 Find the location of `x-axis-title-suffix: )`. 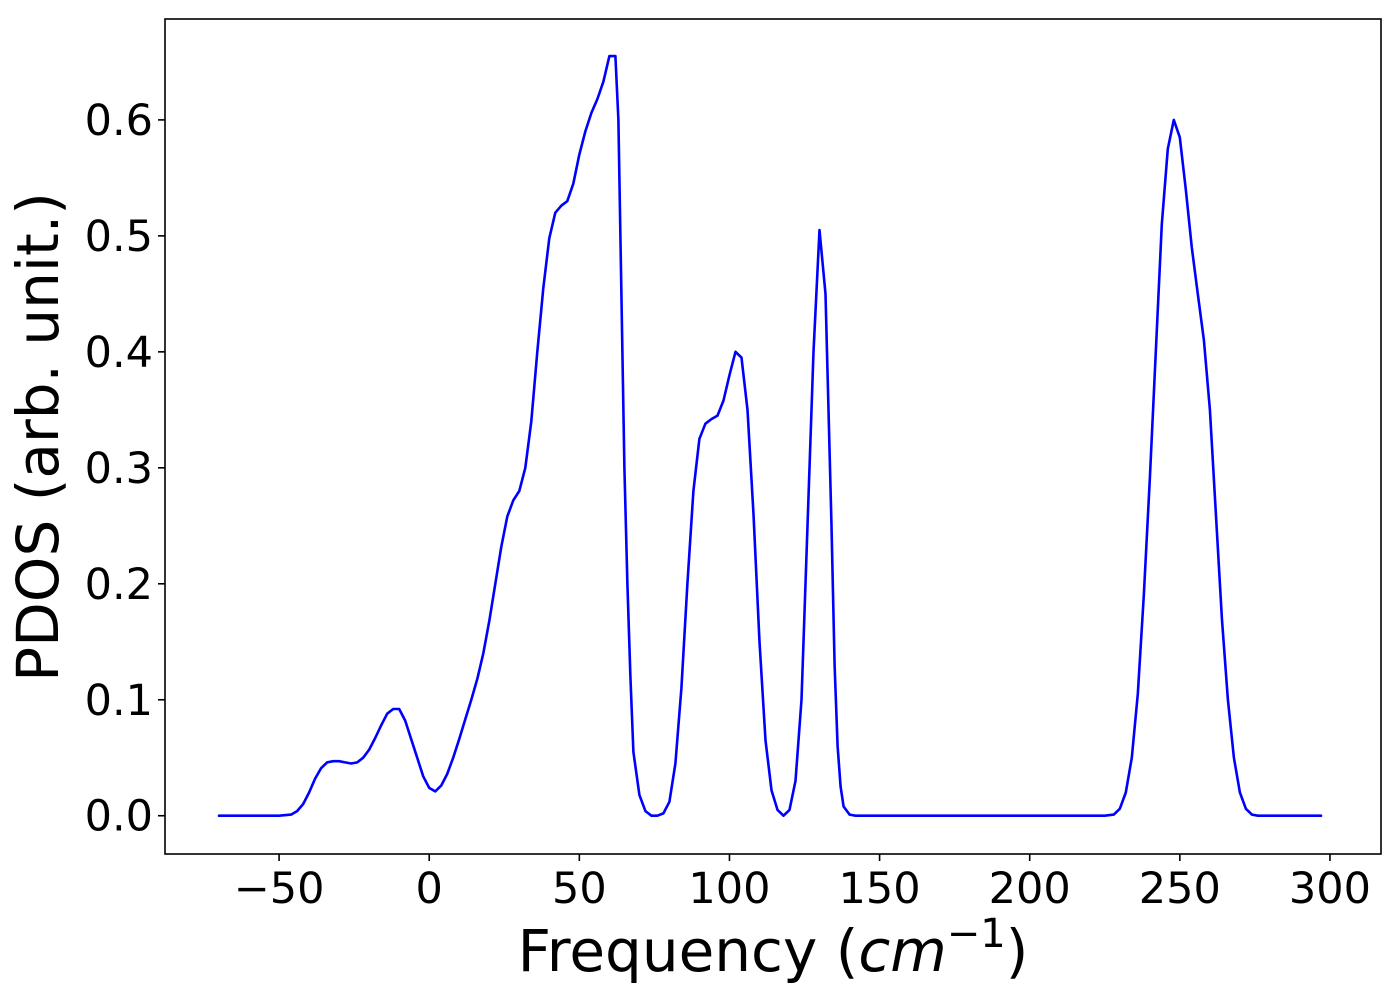

x-axis-title-suffix: ) is located at coordinates (1017, 951).